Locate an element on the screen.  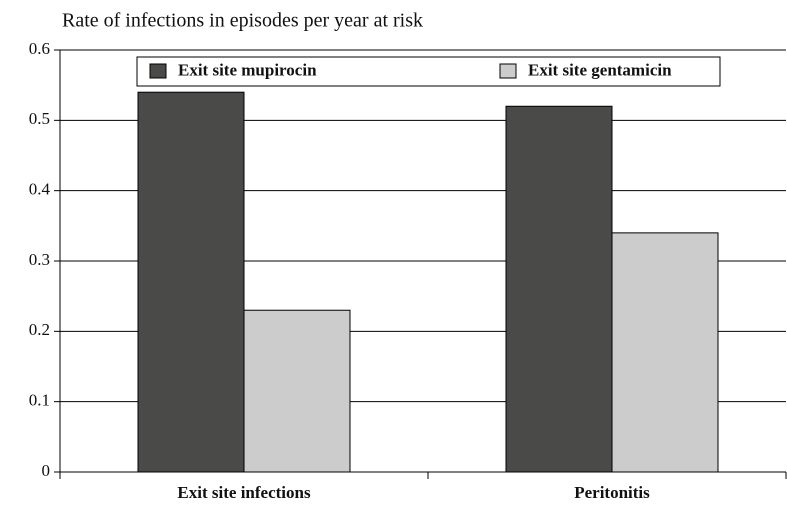
y-tick-label: 0.1 is located at coordinates (39, 400).